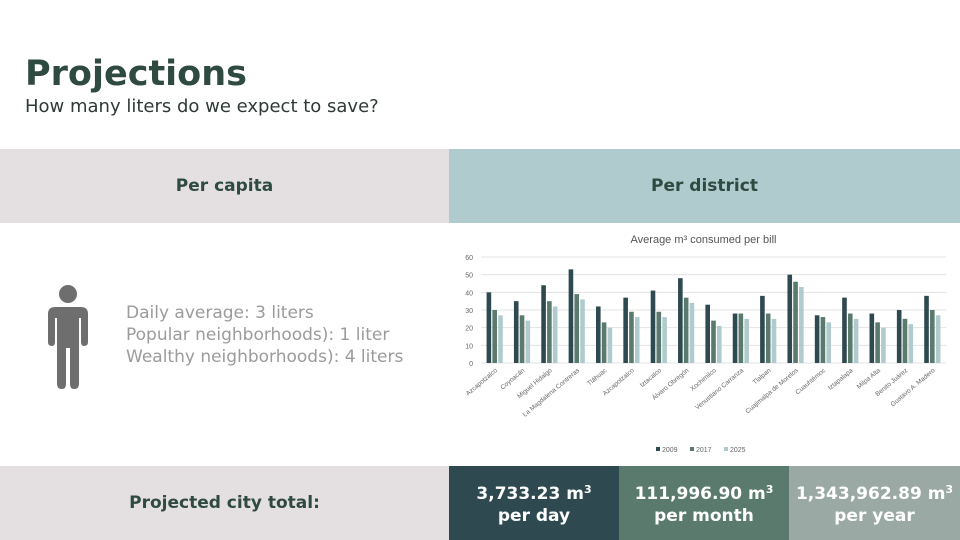  What do you see at coordinates (224, 186) in the screenshot?
I see `per-capita-header: Per capita` at bounding box center [224, 186].